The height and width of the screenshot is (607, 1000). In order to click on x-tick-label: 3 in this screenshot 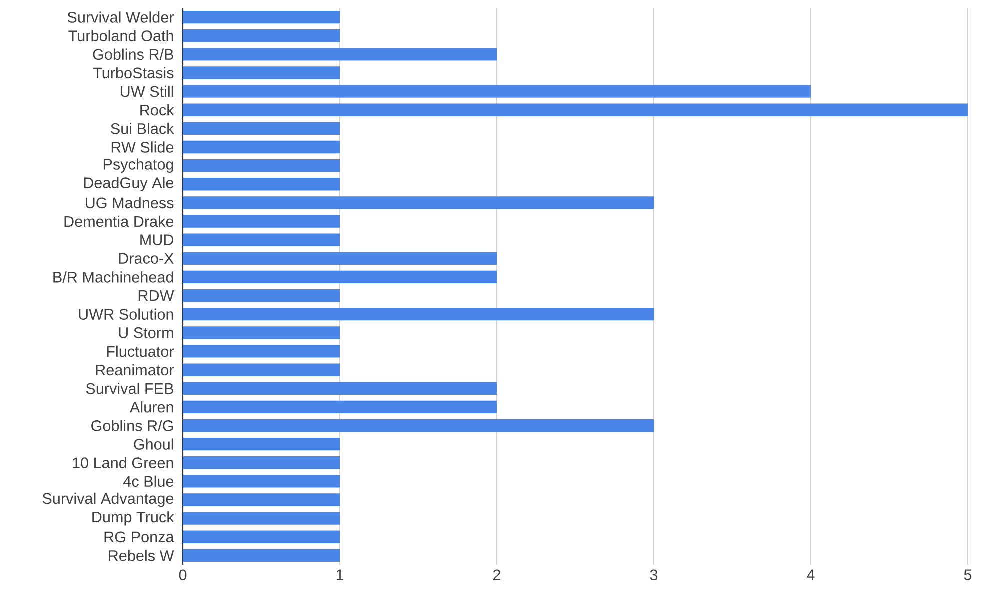, I will do `click(654, 575)`.